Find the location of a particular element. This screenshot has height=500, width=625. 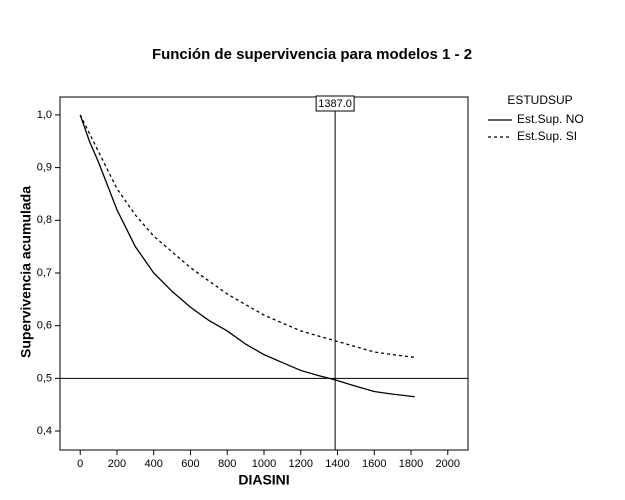

reference-label-box is located at coordinates (335, 103).